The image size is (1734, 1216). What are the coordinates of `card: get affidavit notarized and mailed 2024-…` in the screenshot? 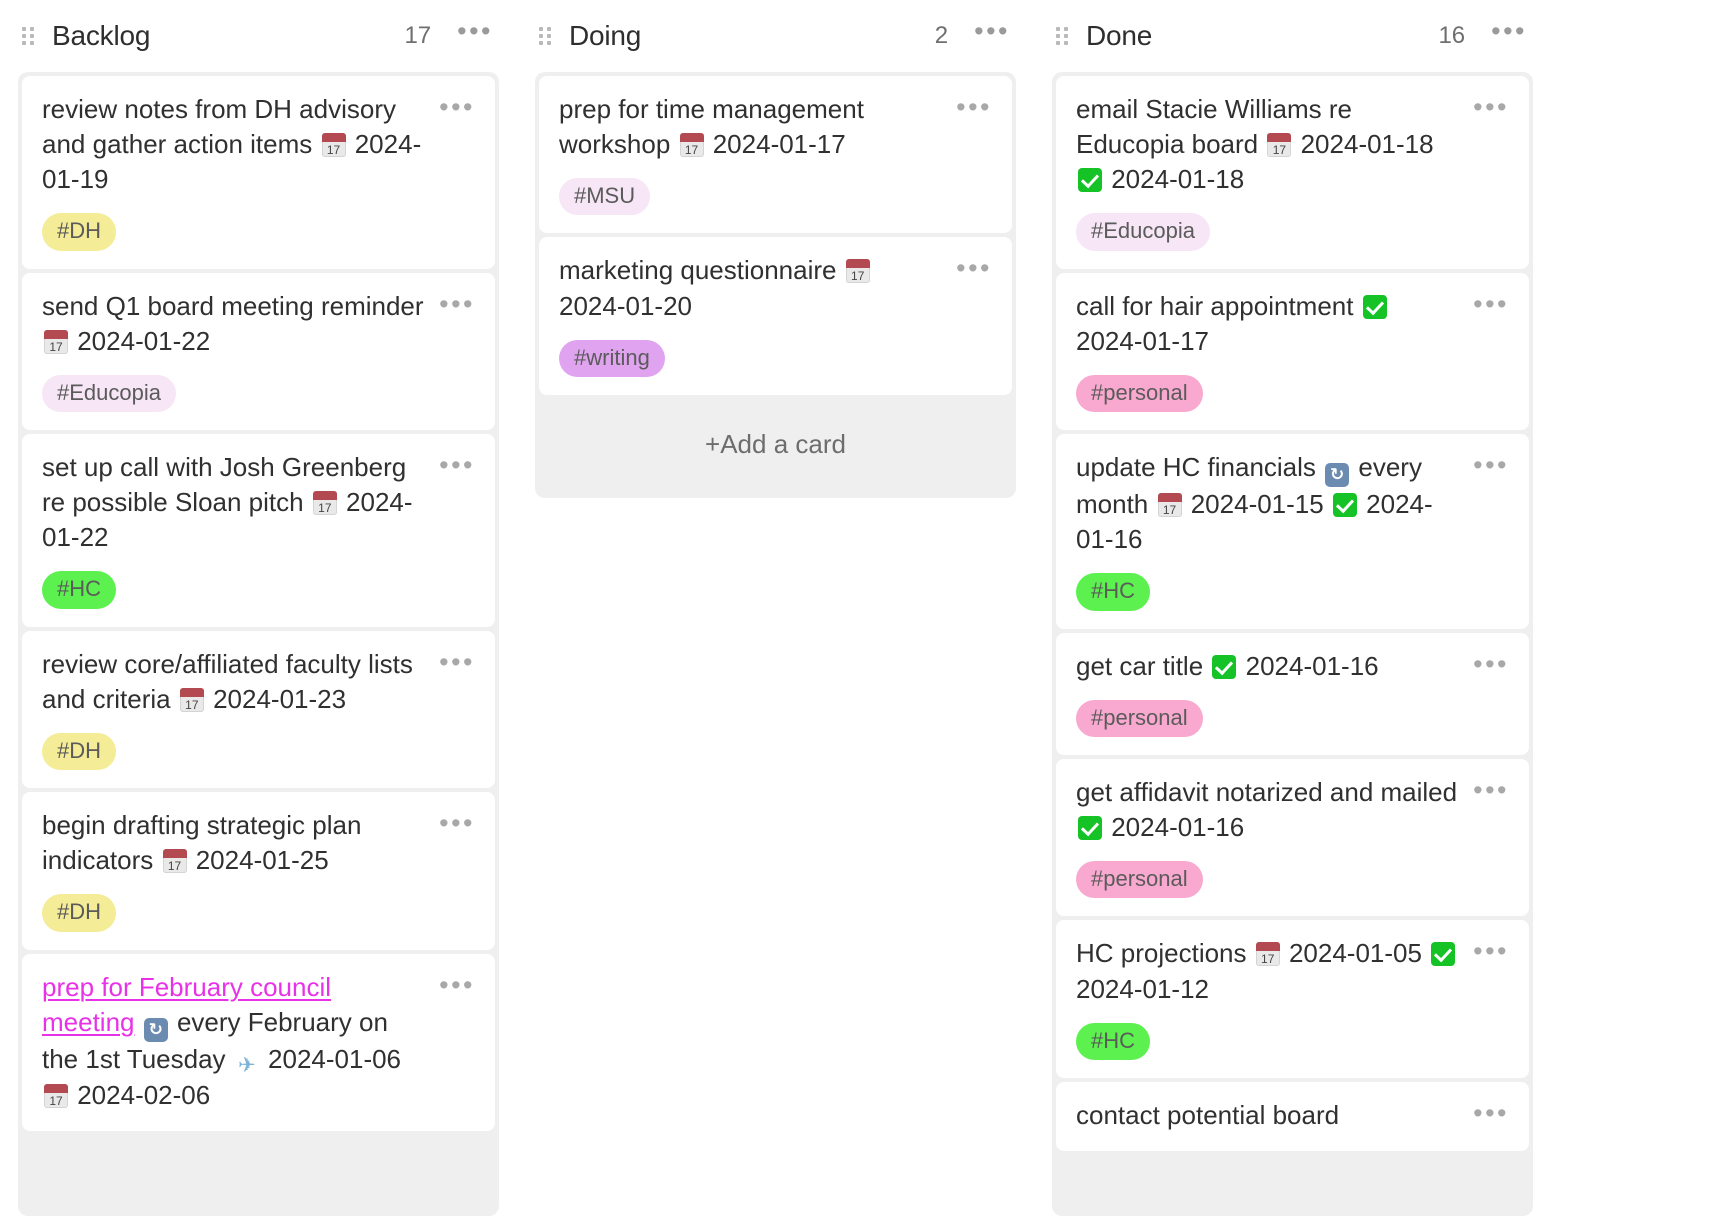 It's located at (1292, 837).